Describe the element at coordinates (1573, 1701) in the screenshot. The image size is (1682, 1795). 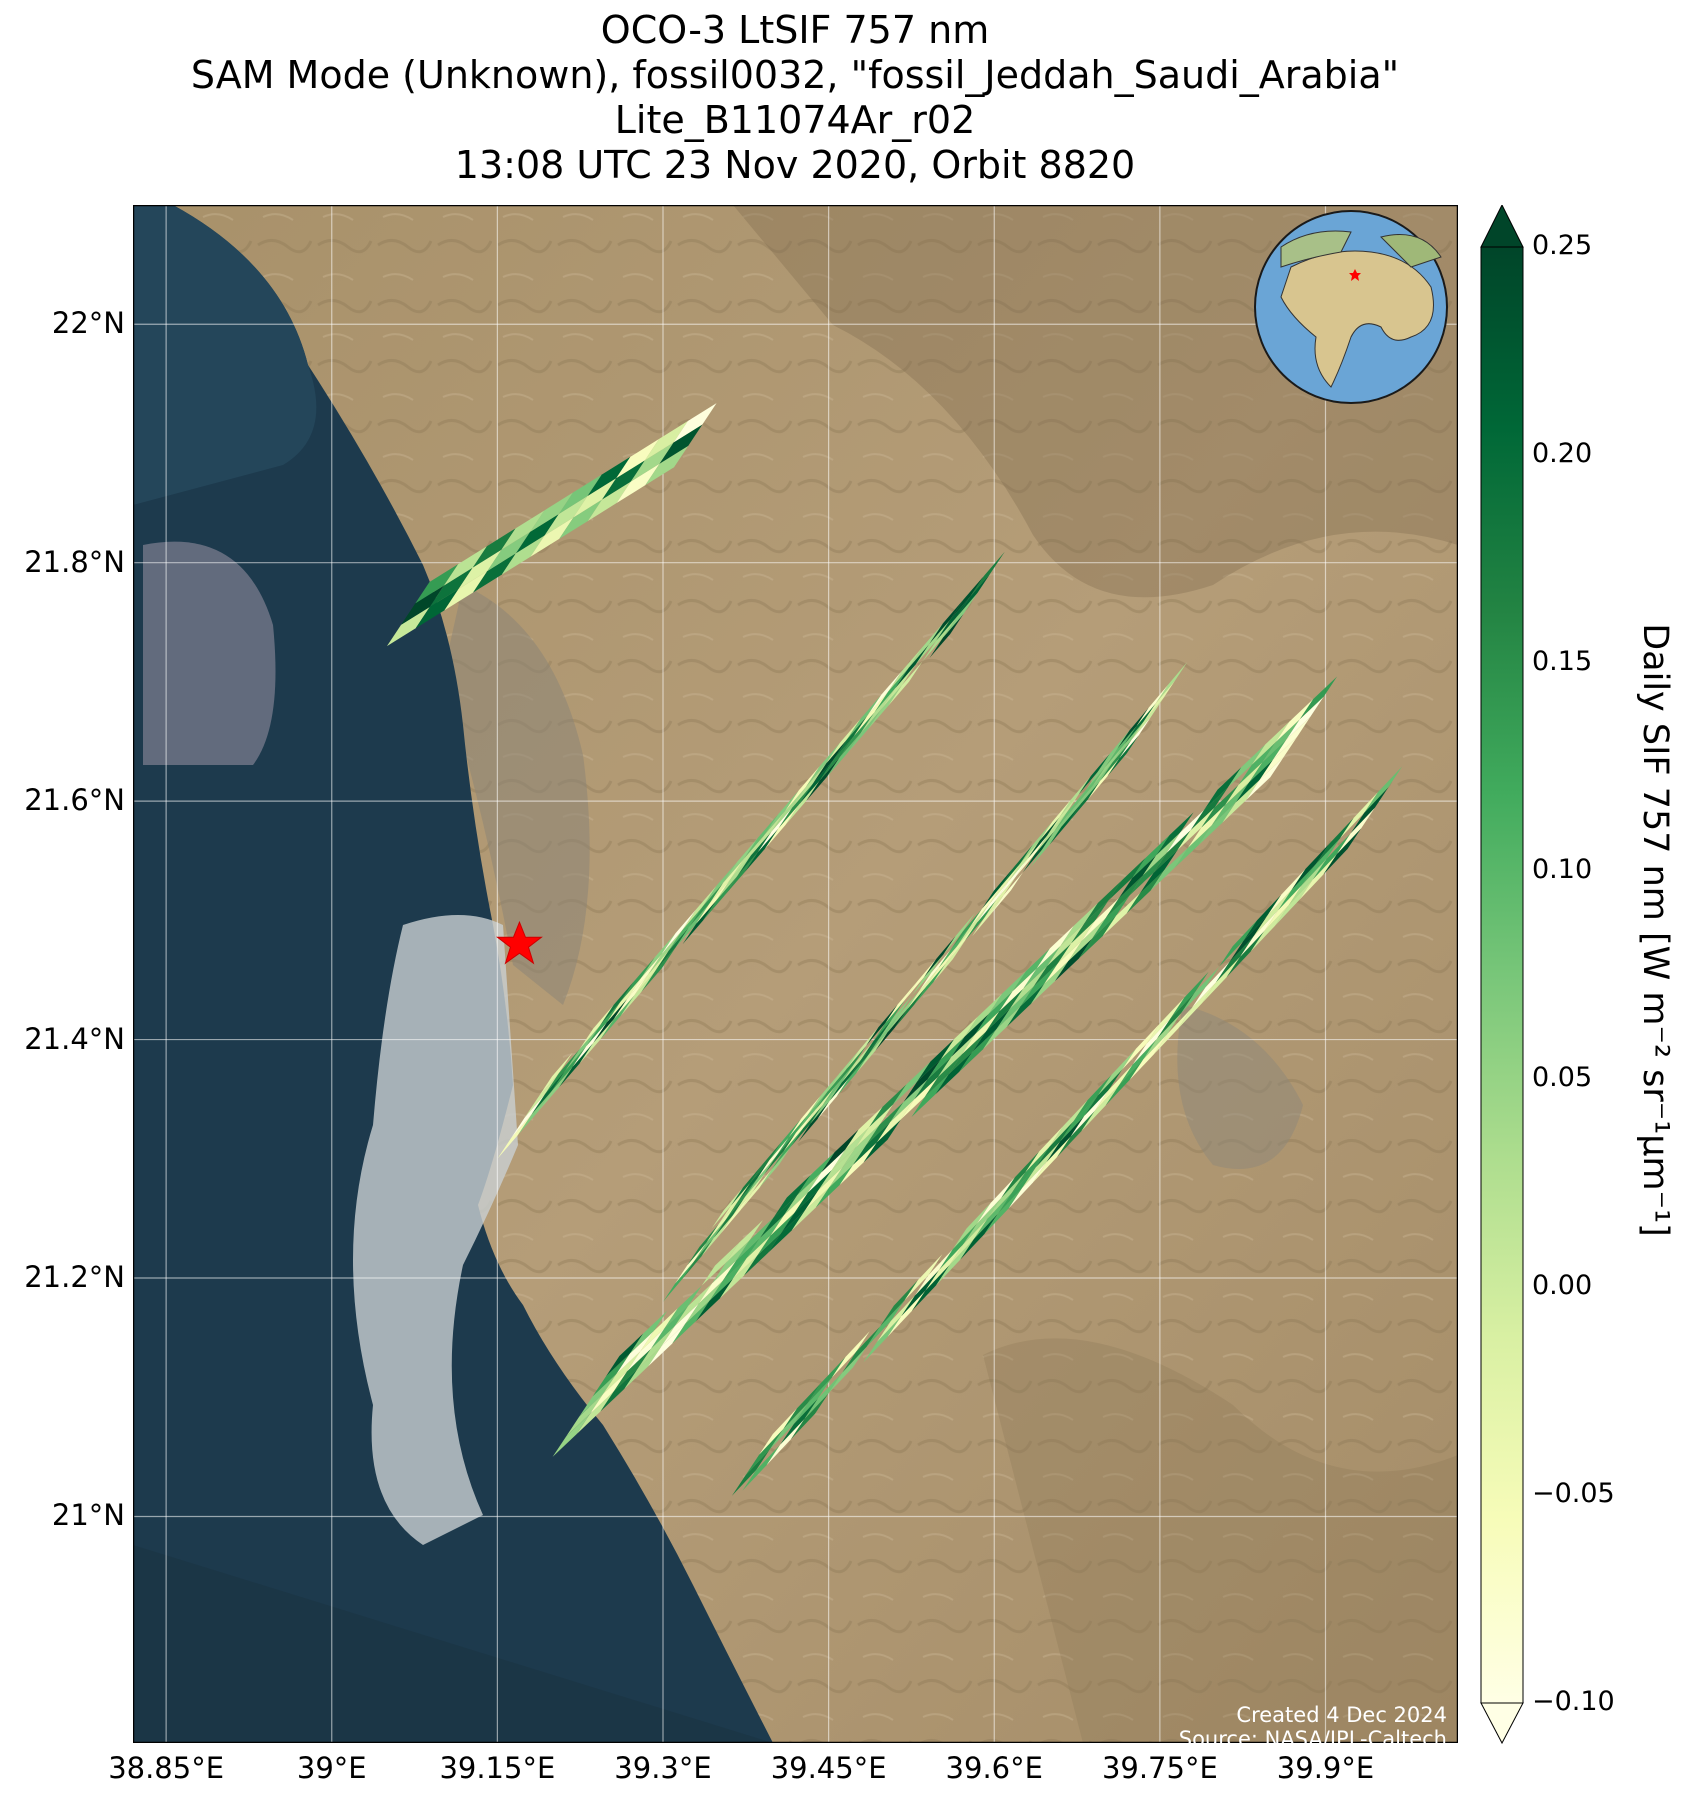
I see `colorbar-tick-label: −0.10` at that location.